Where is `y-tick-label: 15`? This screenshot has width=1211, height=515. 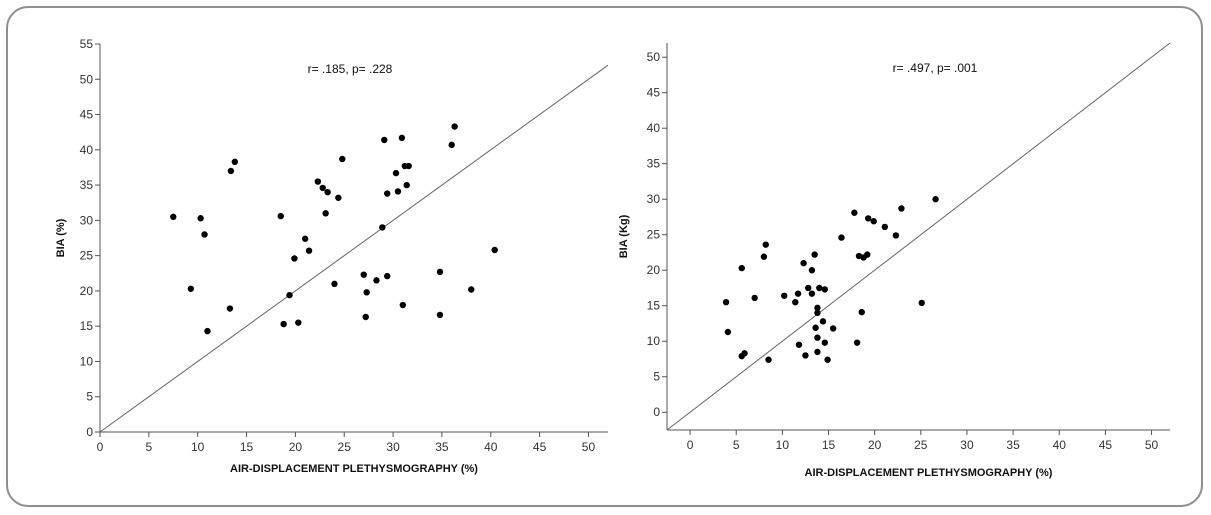 y-tick-label: 15 is located at coordinates (87, 326).